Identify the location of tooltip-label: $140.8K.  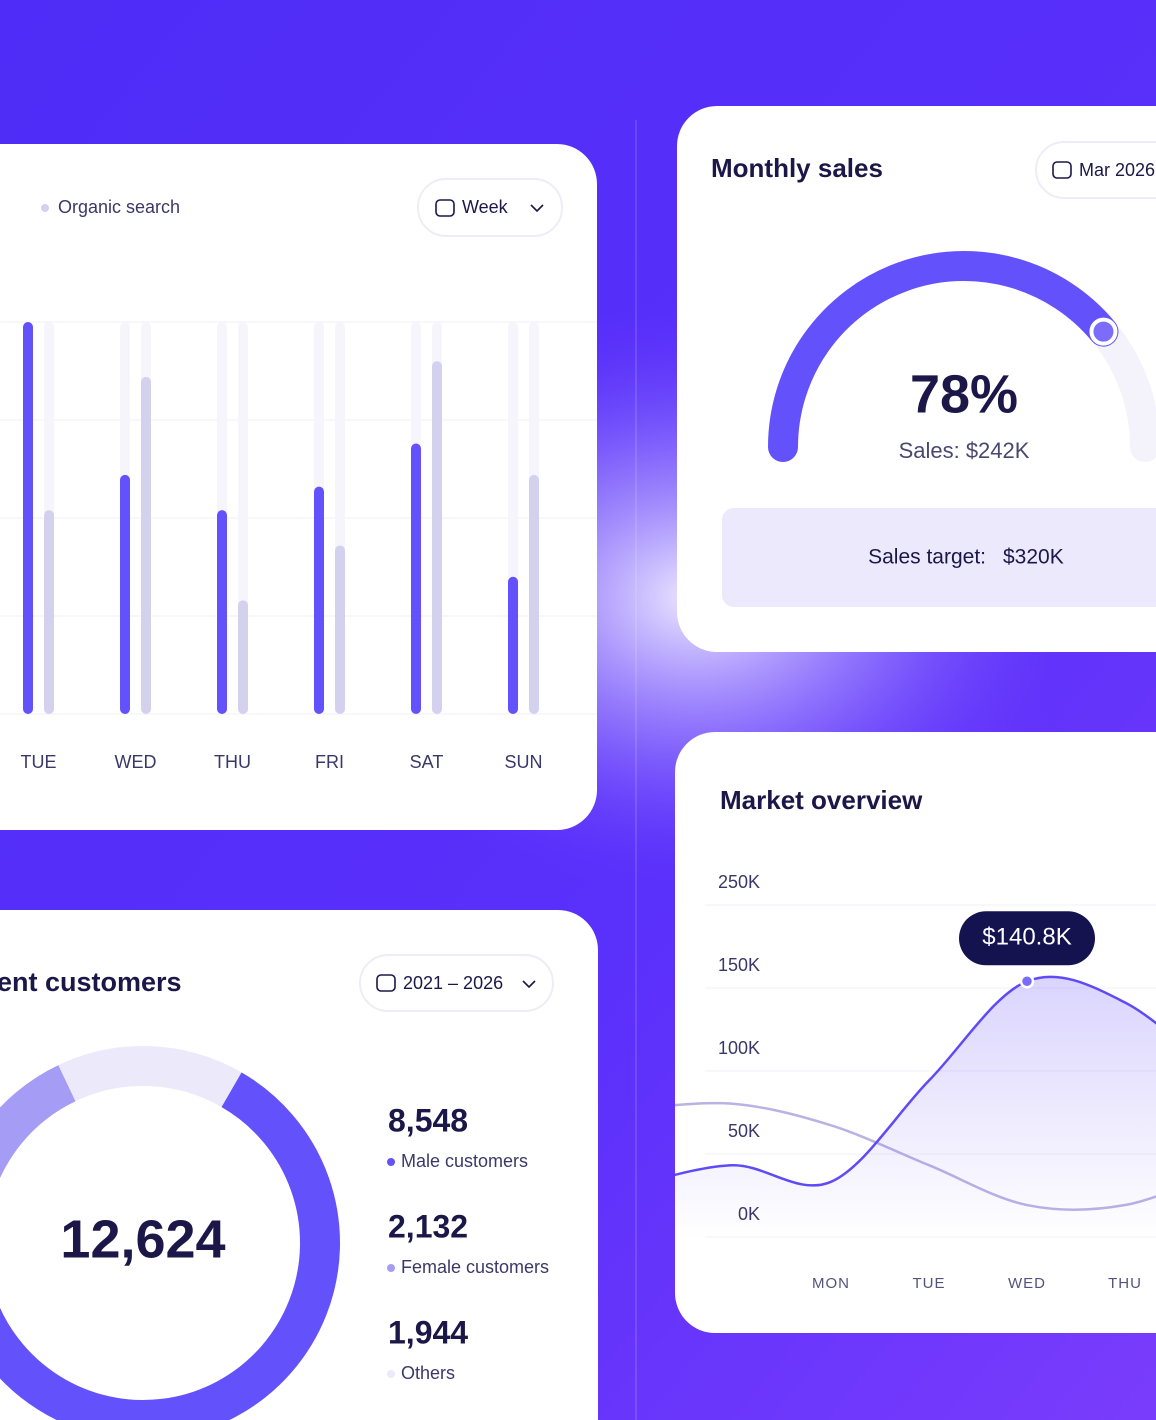
(1026, 937).